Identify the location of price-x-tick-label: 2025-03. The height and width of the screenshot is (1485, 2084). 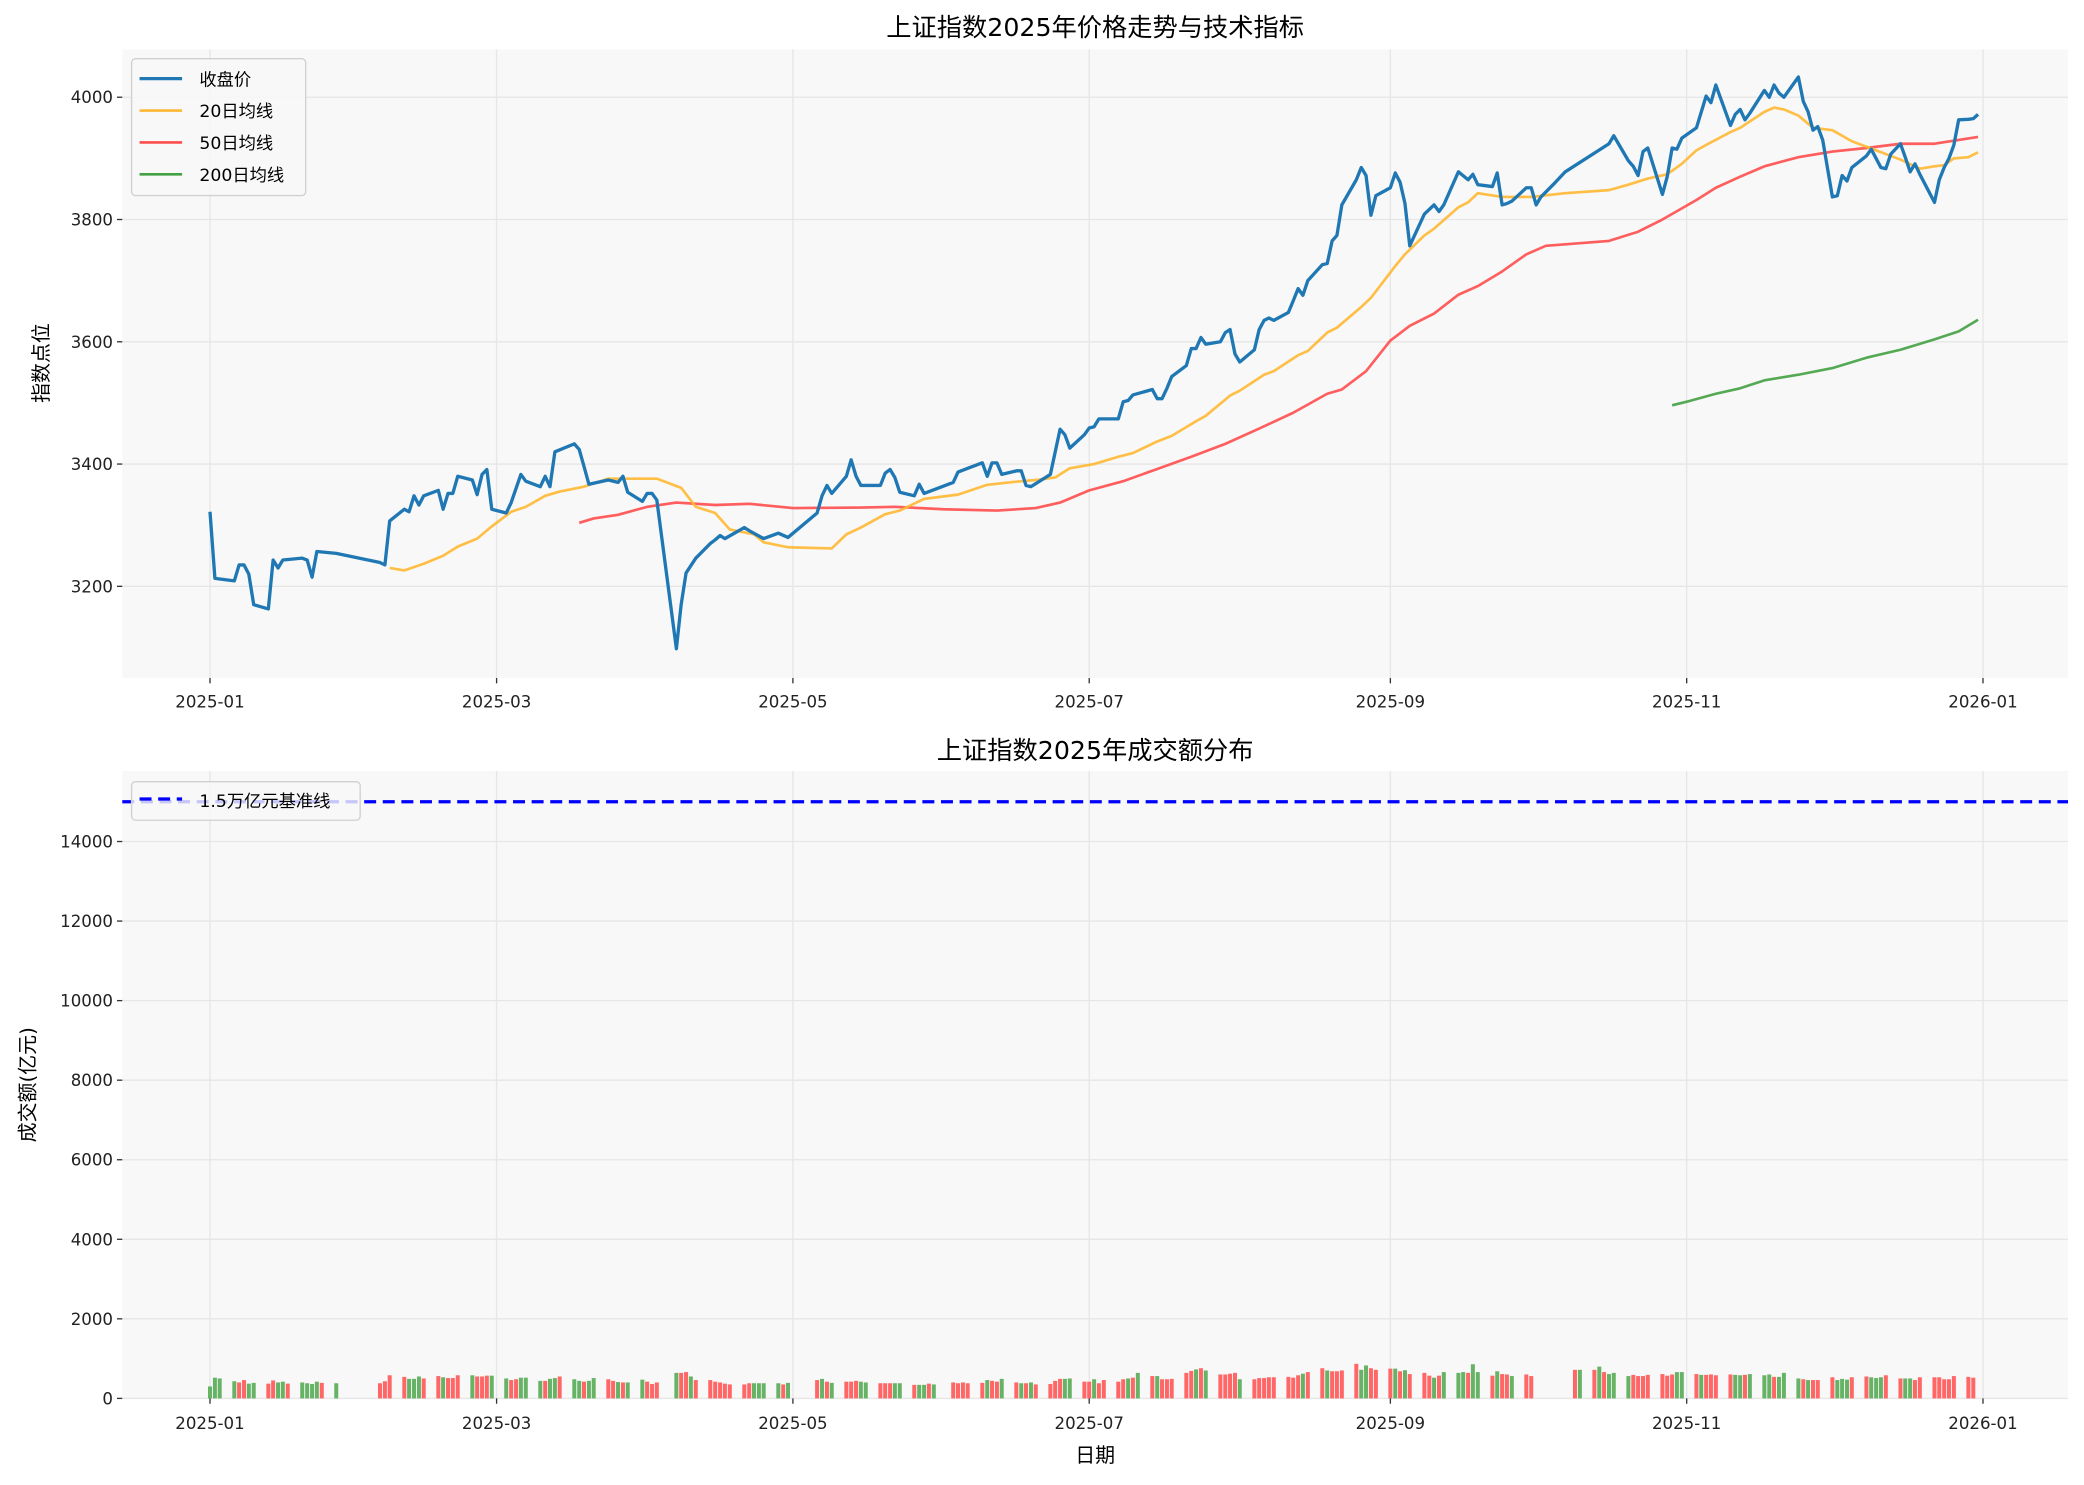
(496, 701).